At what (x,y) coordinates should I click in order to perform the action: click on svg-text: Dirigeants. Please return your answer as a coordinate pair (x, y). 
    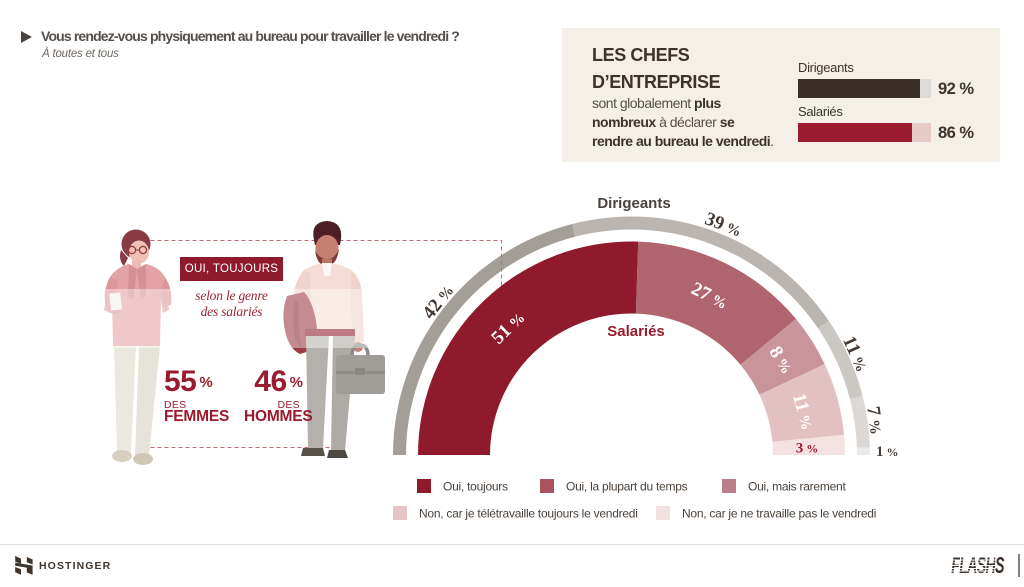
    Looking at the image, I should click on (633, 203).